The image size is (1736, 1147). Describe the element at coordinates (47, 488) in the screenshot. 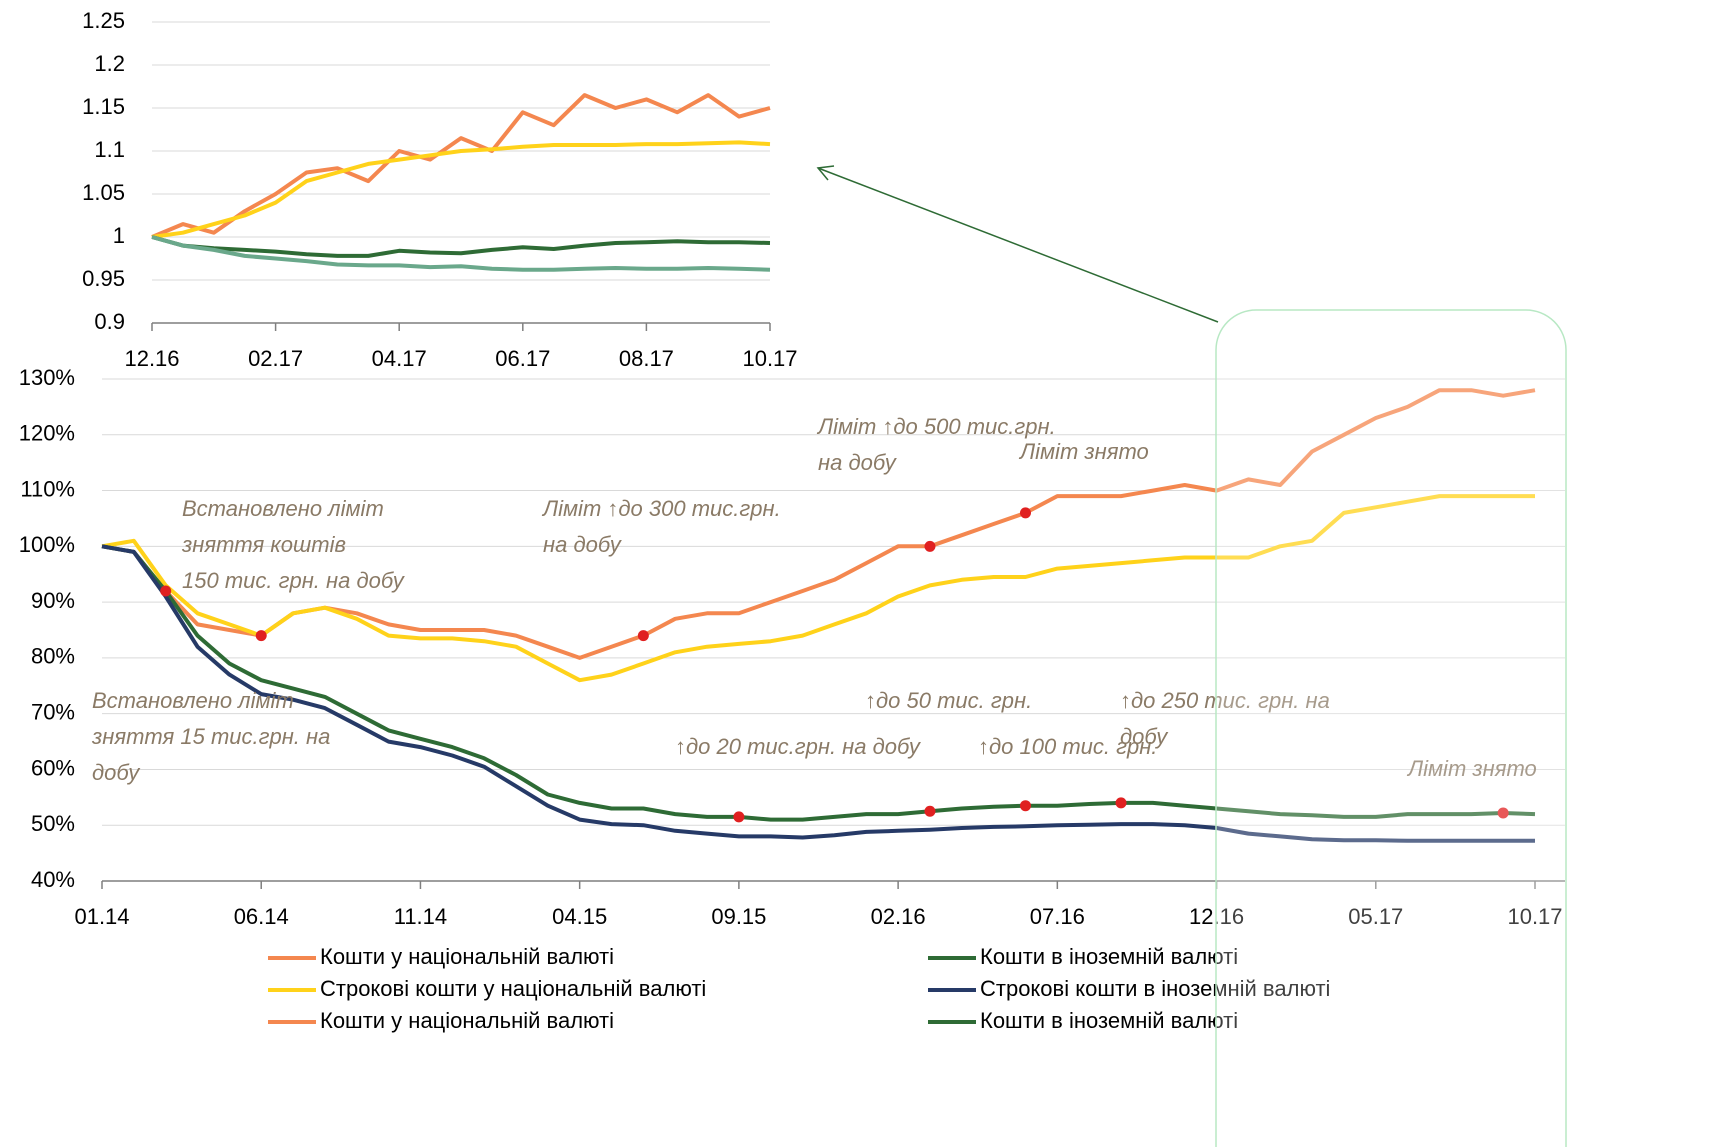

I see `y-tick-label: 110%` at that location.